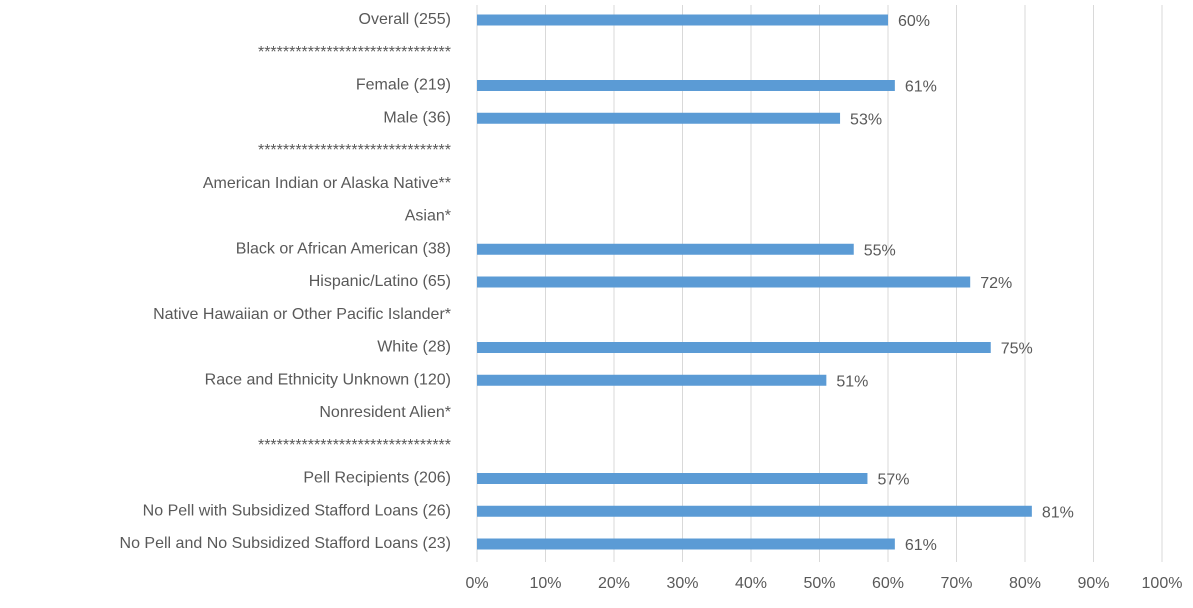 Image resolution: width=1193 pixels, height=608 pixels. I want to click on x-tick-label: 50%, so click(819, 583).